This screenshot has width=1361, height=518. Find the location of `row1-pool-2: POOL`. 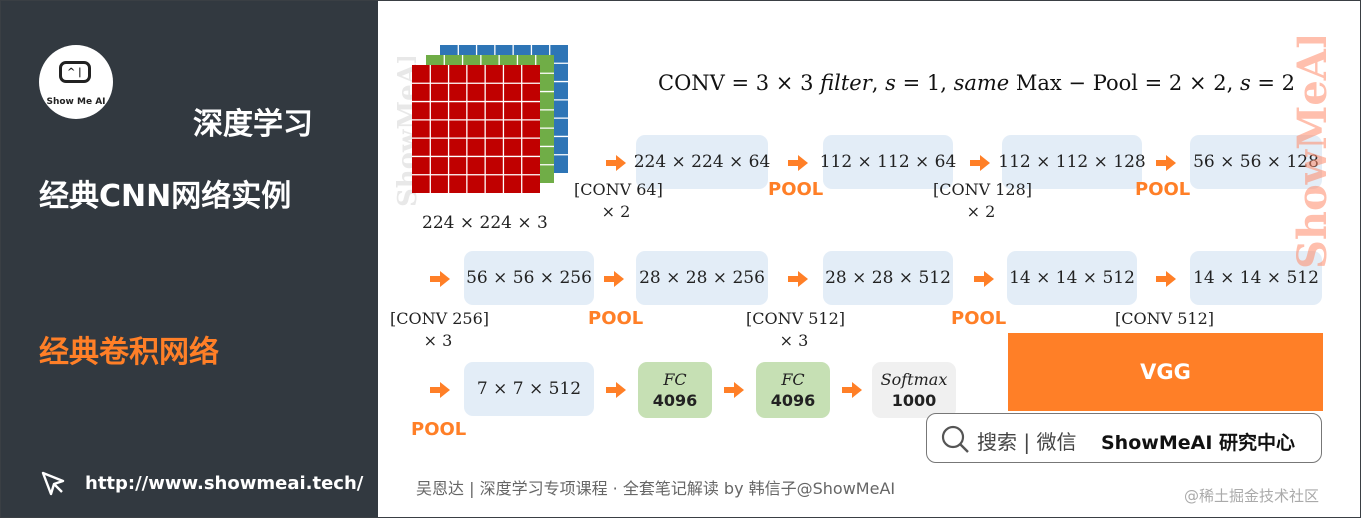

row1-pool-2: POOL is located at coordinates (1163, 189).